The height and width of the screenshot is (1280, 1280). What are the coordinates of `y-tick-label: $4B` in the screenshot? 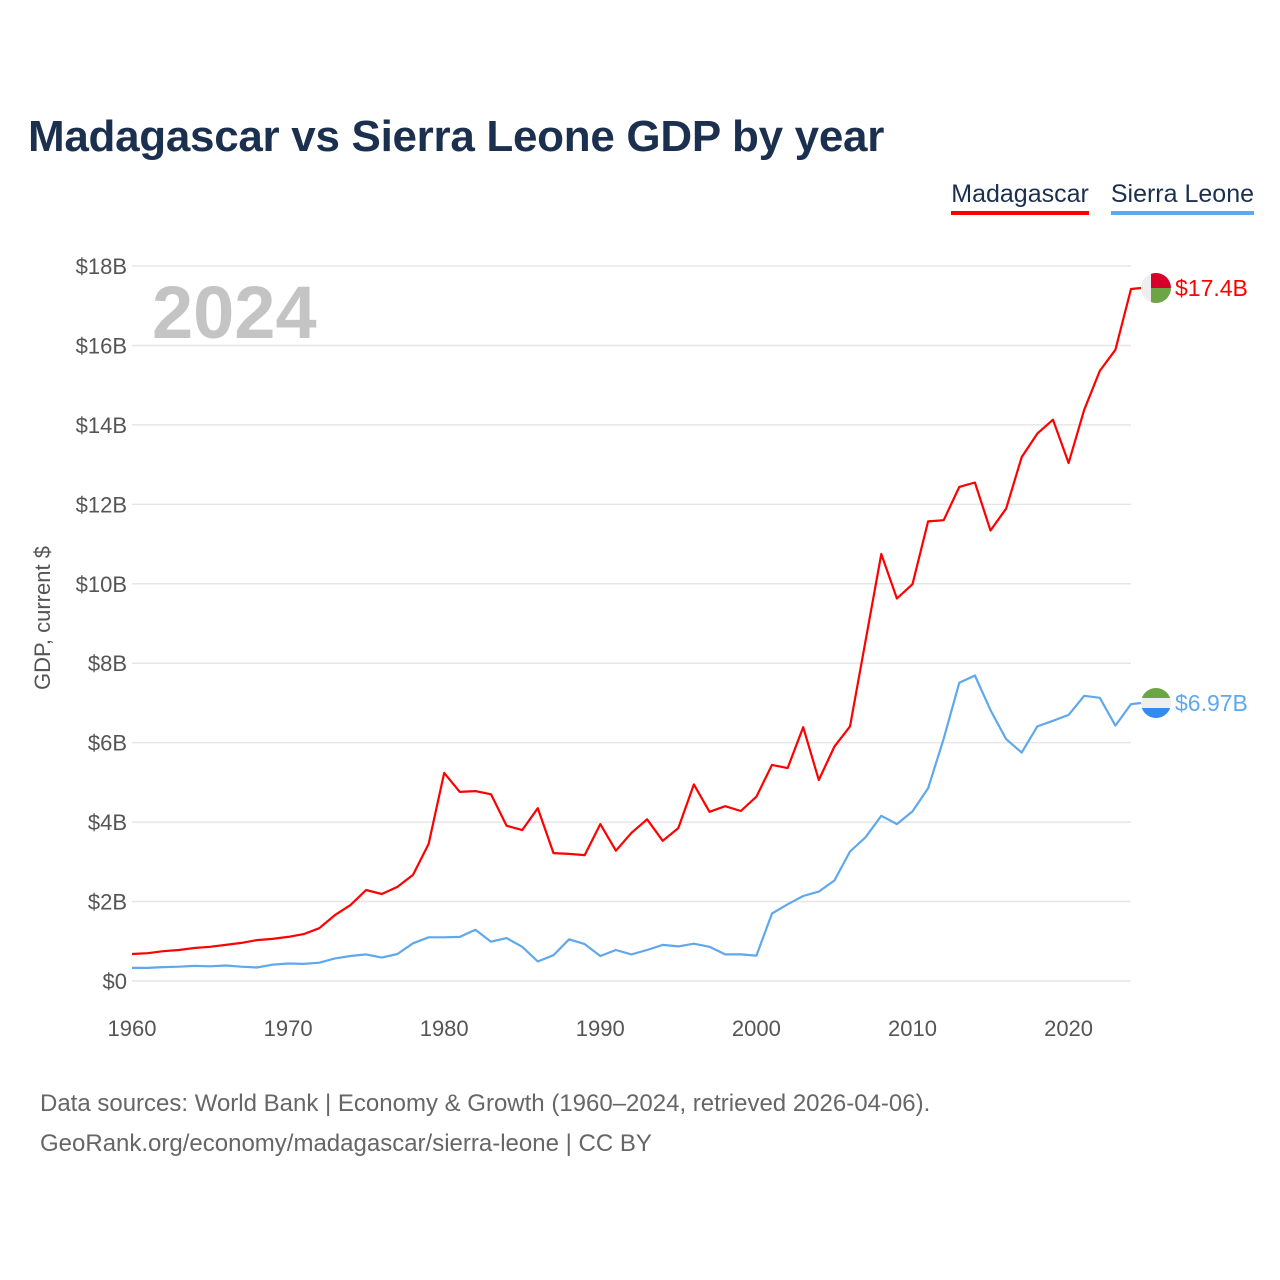 It's located at (107, 822).